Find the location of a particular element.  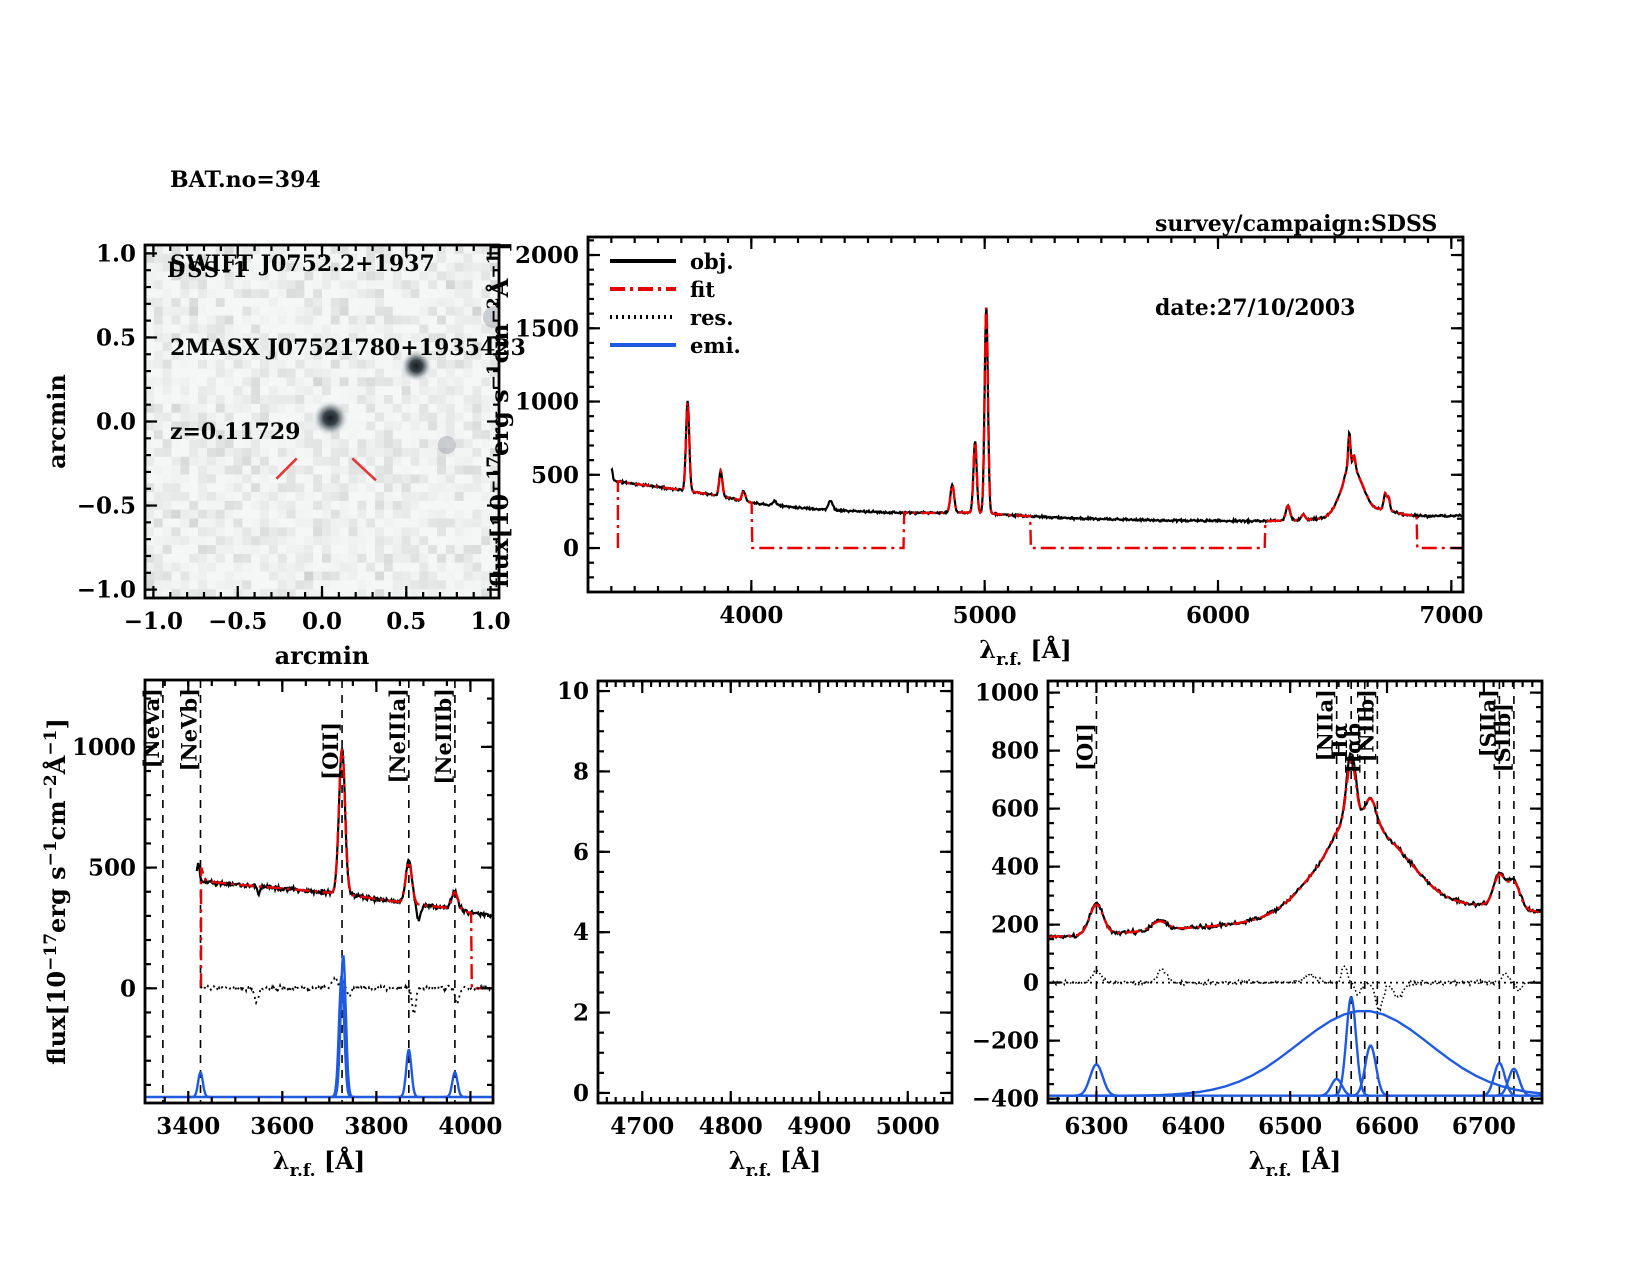

svg-text: 6000 is located at coordinates (1218, 615).